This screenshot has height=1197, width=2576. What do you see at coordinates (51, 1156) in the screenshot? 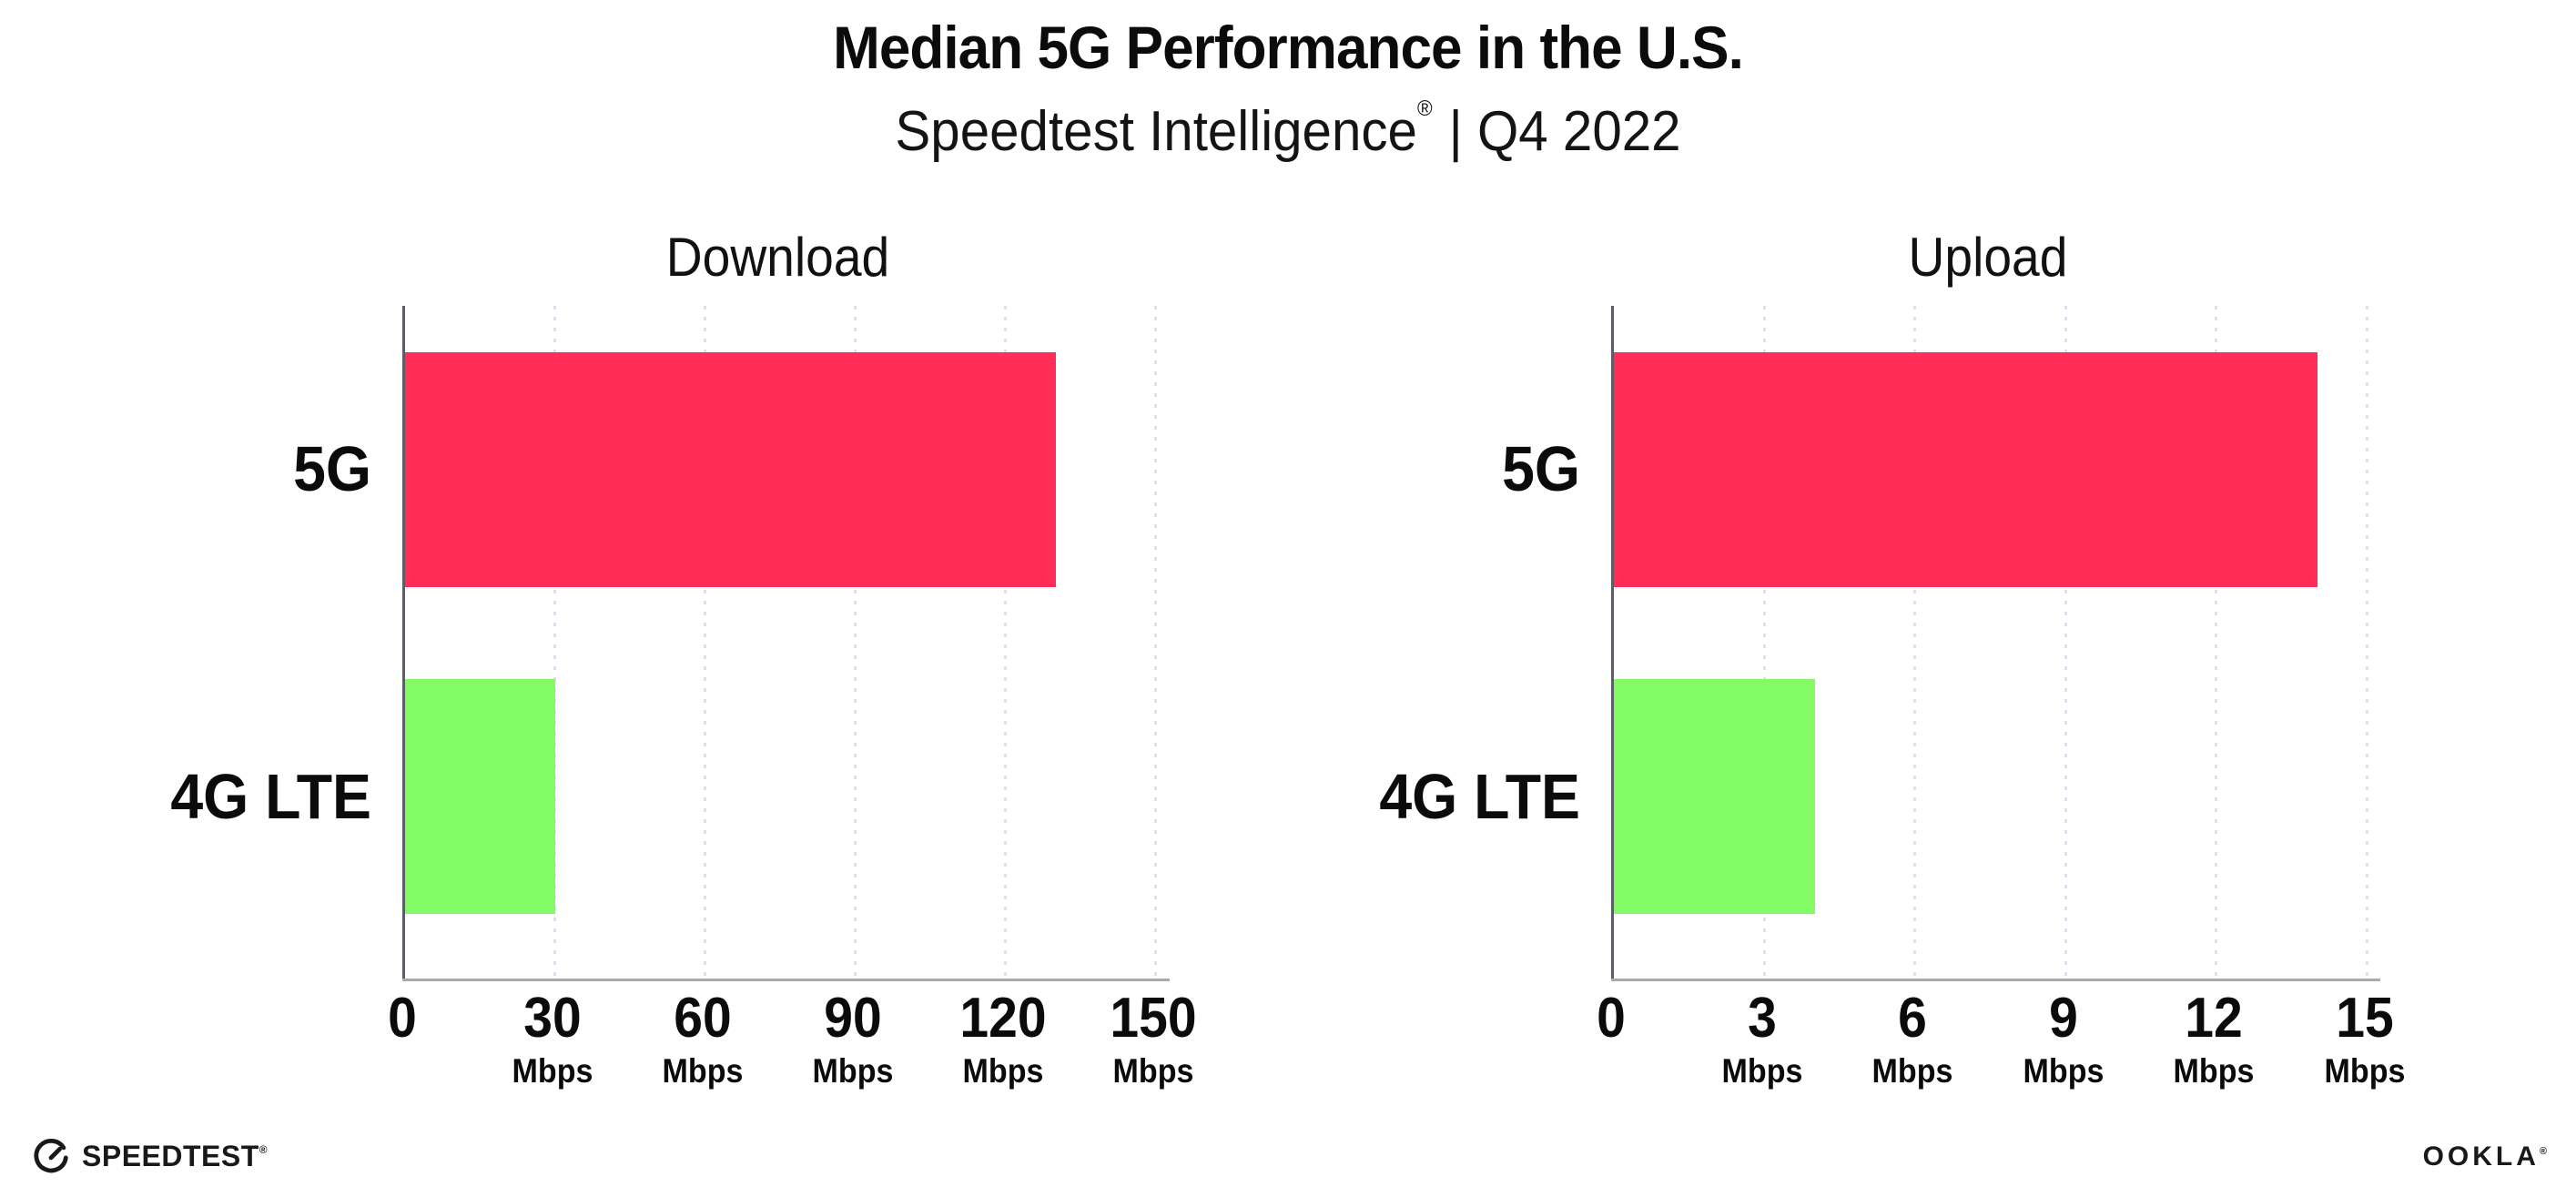
I see `speedtest-gauge-icon` at bounding box center [51, 1156].